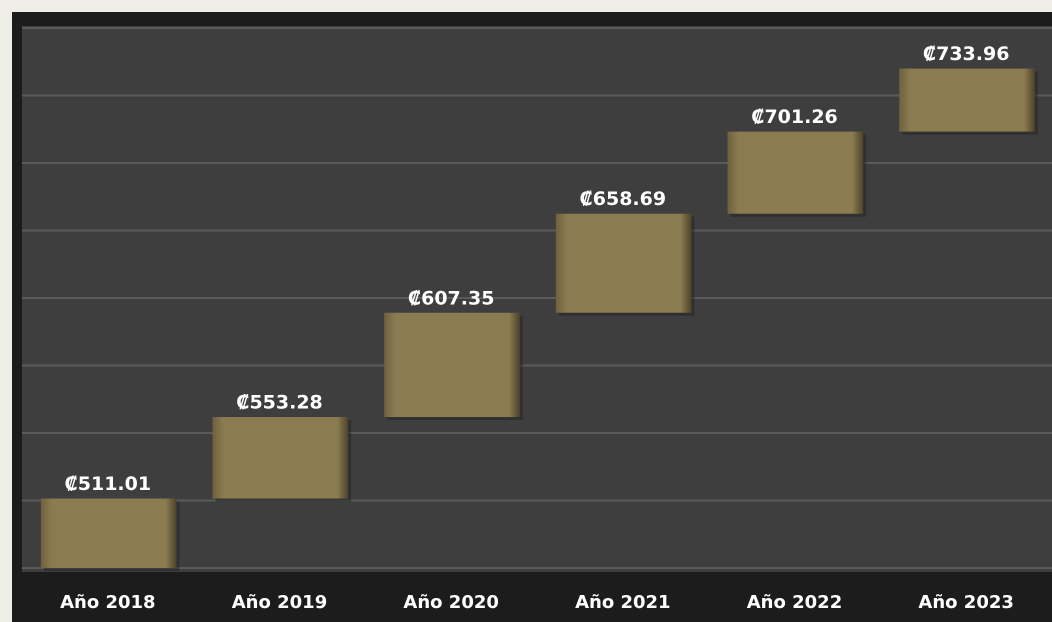 Image resolution: width=1052 pixels, height=622 pixels. What do you see at coordinates (623, 199) in the screenshot?
I see `value-label: ₡658.69` at bounding box center [623, 199].